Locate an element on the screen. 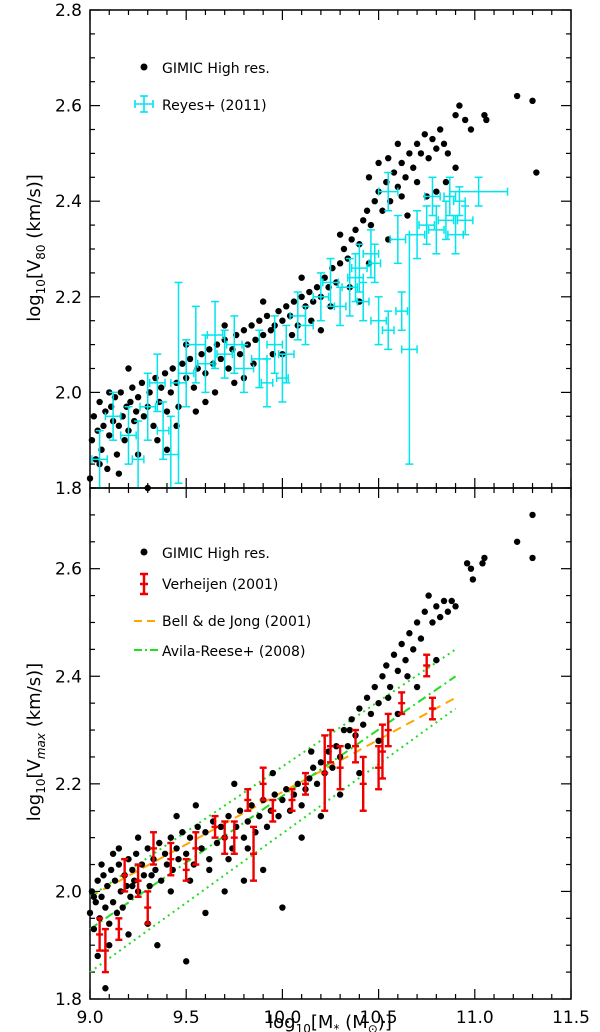 The image size is (600, 1032). bottom-x-tick-label: 11.0 is located at coordinates (475, 1018).